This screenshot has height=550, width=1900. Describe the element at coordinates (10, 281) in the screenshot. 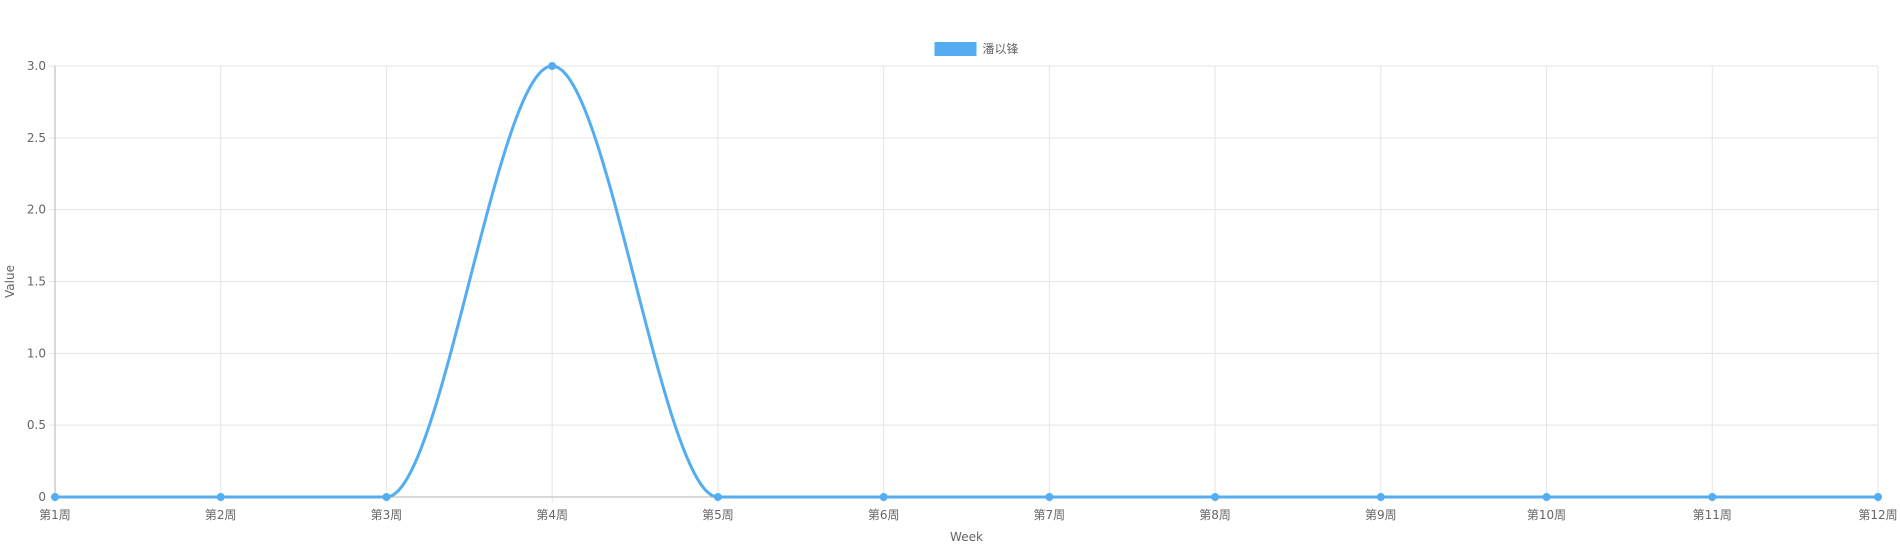

I see `y-axis-title: Value` at that location.